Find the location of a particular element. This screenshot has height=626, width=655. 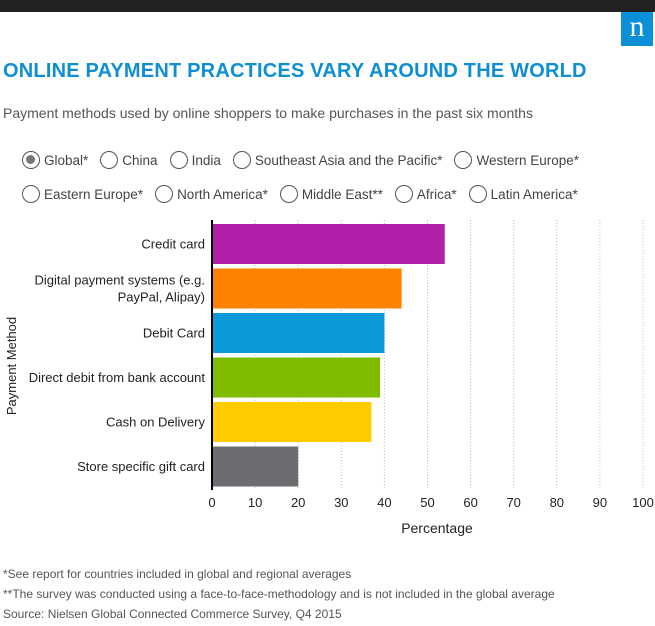

x-tick-labels: 0 10 20 30 40 50 60 70 80 90 100 is located at coordinates (430, 502).